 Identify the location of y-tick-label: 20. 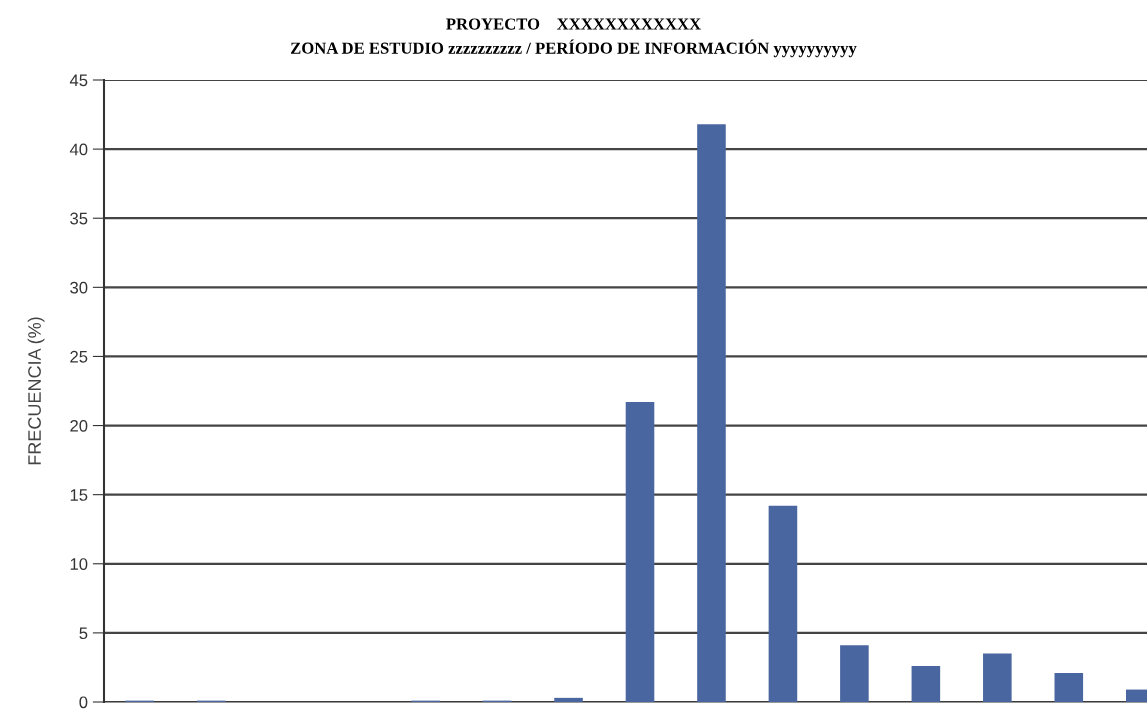
(79, 425).